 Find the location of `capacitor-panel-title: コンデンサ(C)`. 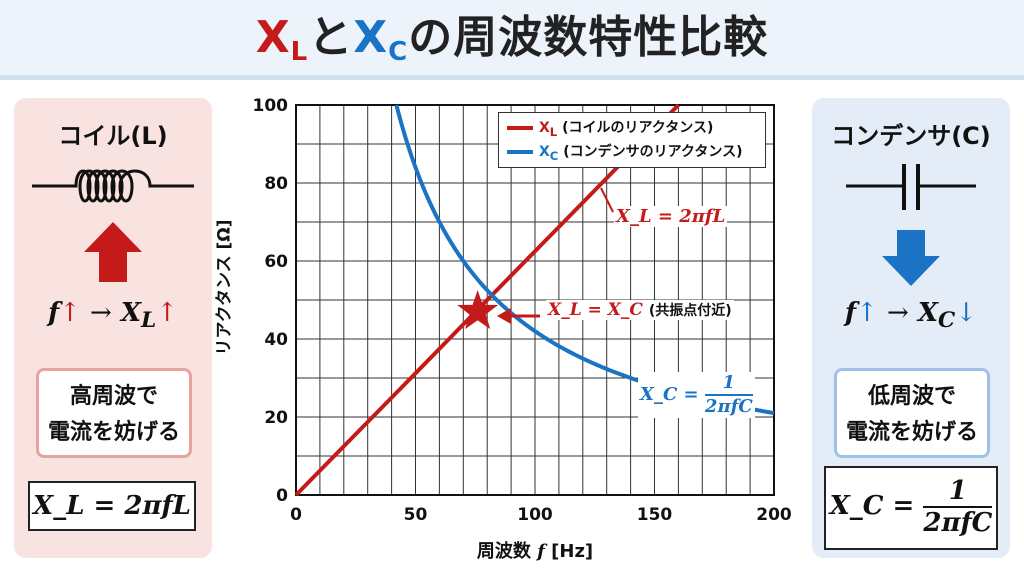

capacitor-panel-title: コンデンサ(C) is located at coordinates (911, 136).